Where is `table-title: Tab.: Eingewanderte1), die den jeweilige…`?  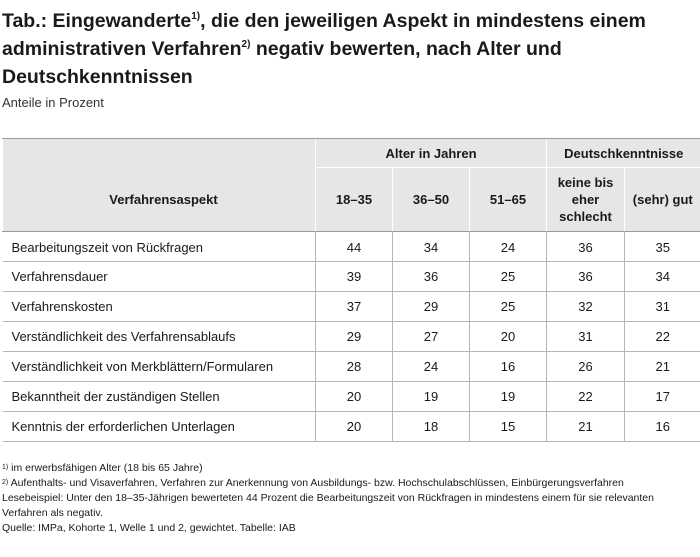 table-title: Tab.: Eingewanderte1), die den jeweilige… is located at coordinates (342, 49).